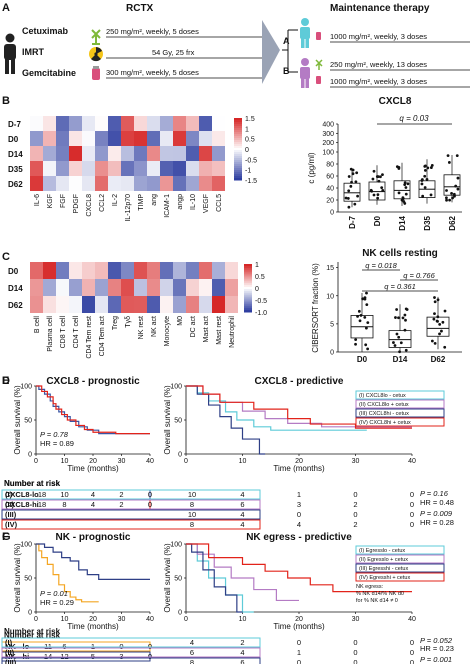  I want to click on hazard-ratio: HR = 0.29, so click(57, 602).